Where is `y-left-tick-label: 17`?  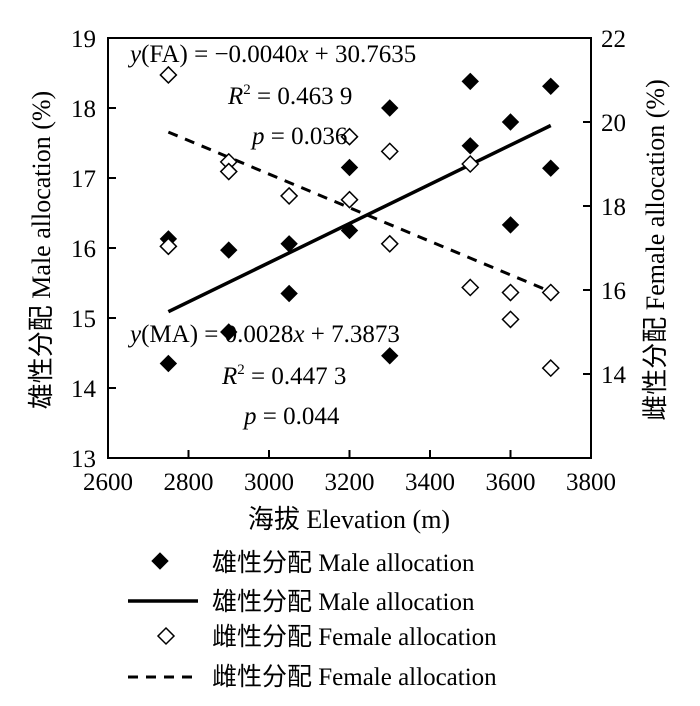
y-left-tick-label: 17 is located at coordinates (83, 179).